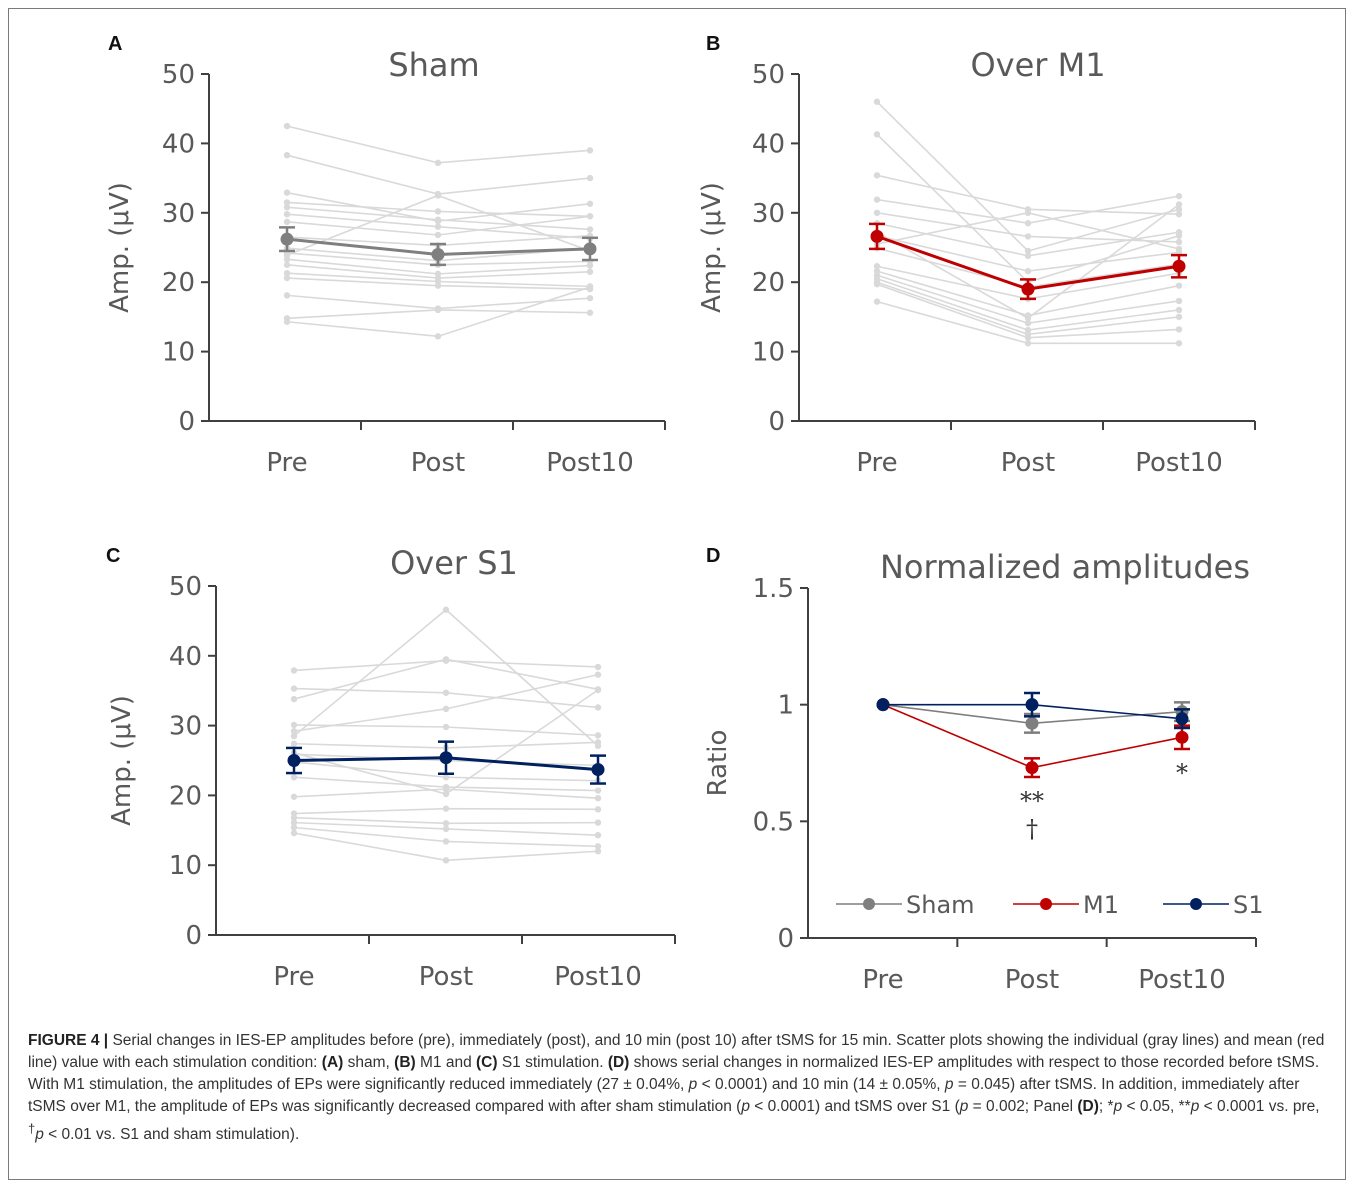 The width and height of the screenshot is (1356, 1186). What do you see at coordinates (115, 44) in the screenshot?
I see `panel-letter: A` at bounding box center [115, 44].